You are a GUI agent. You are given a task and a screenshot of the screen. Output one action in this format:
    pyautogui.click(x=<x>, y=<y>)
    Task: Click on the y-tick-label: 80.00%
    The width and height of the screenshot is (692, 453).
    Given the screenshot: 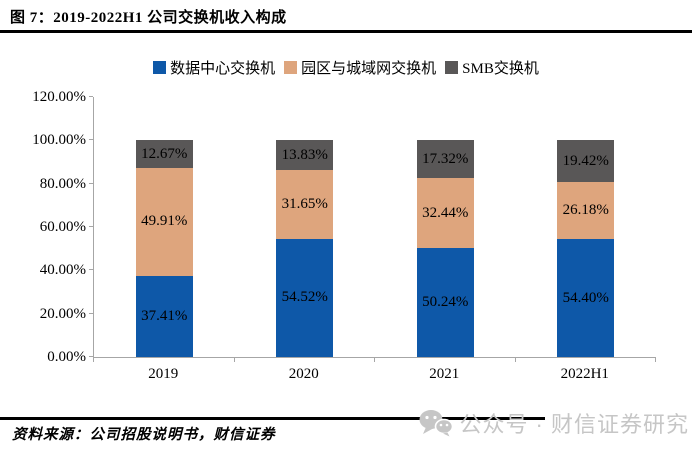 What is the action you would take?
    pyautogui.click(x=62, y=183)
    